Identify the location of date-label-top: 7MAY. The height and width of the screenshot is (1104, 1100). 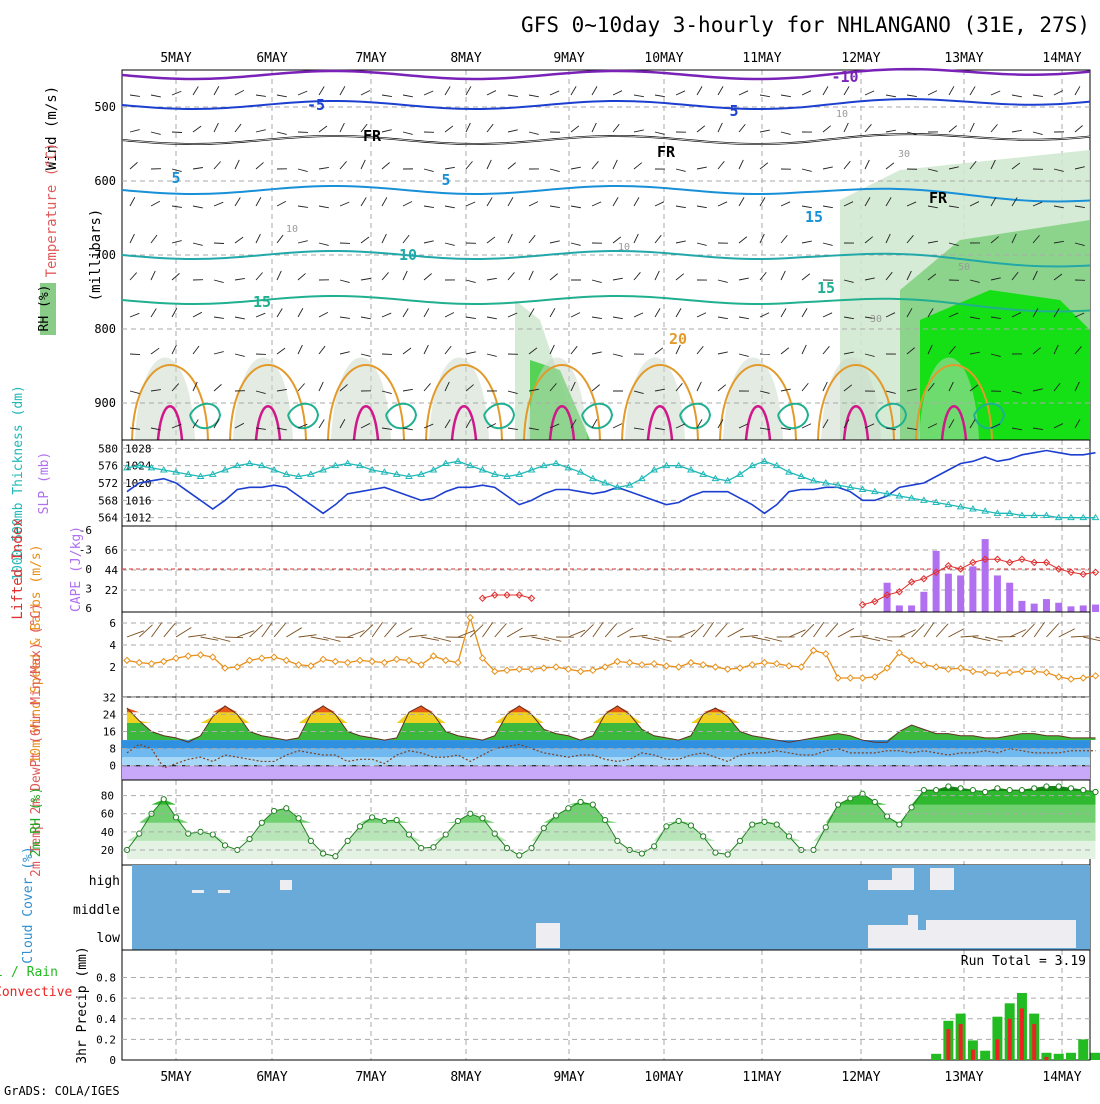
(370, 58).